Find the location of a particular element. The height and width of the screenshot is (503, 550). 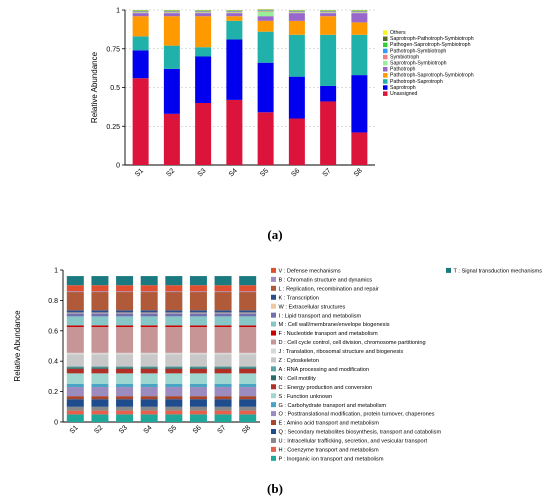

y-tick-label: 1 is located at coordinates (56, 271).